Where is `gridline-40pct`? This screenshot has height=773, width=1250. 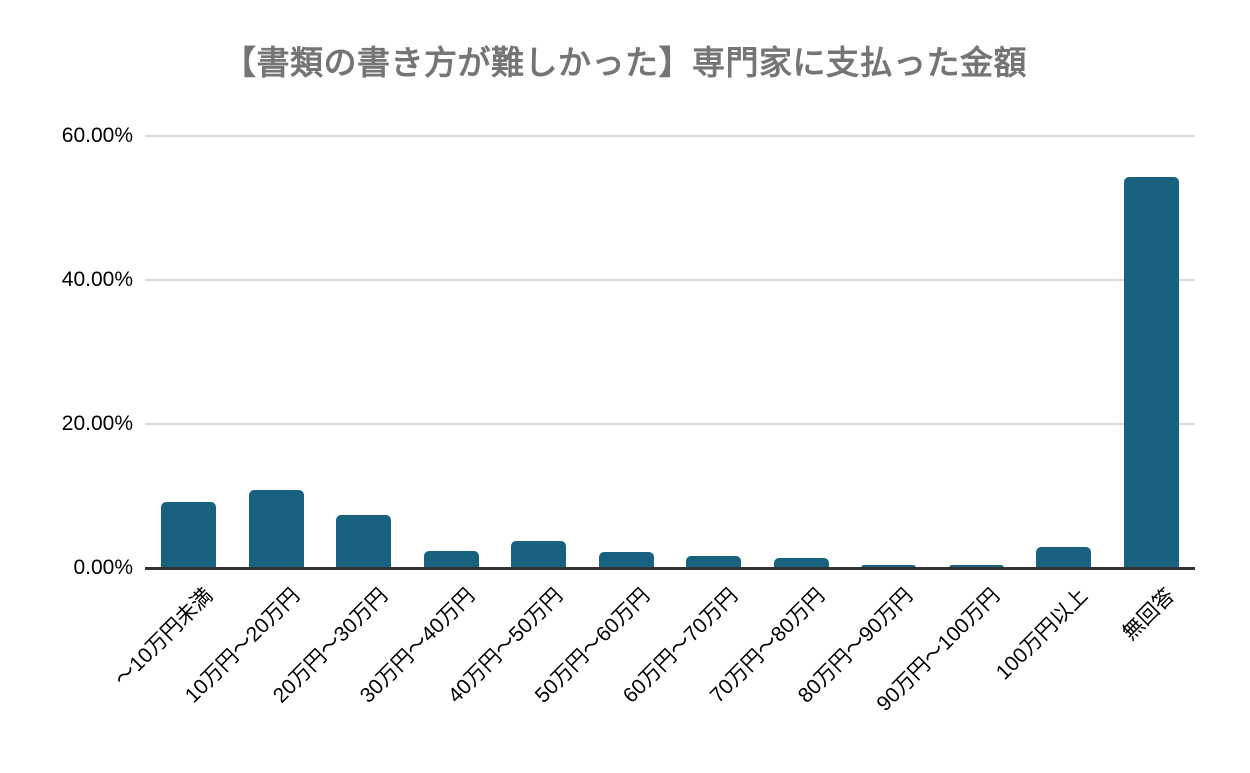 gridline-40pct is located at coordinates (670, 280).